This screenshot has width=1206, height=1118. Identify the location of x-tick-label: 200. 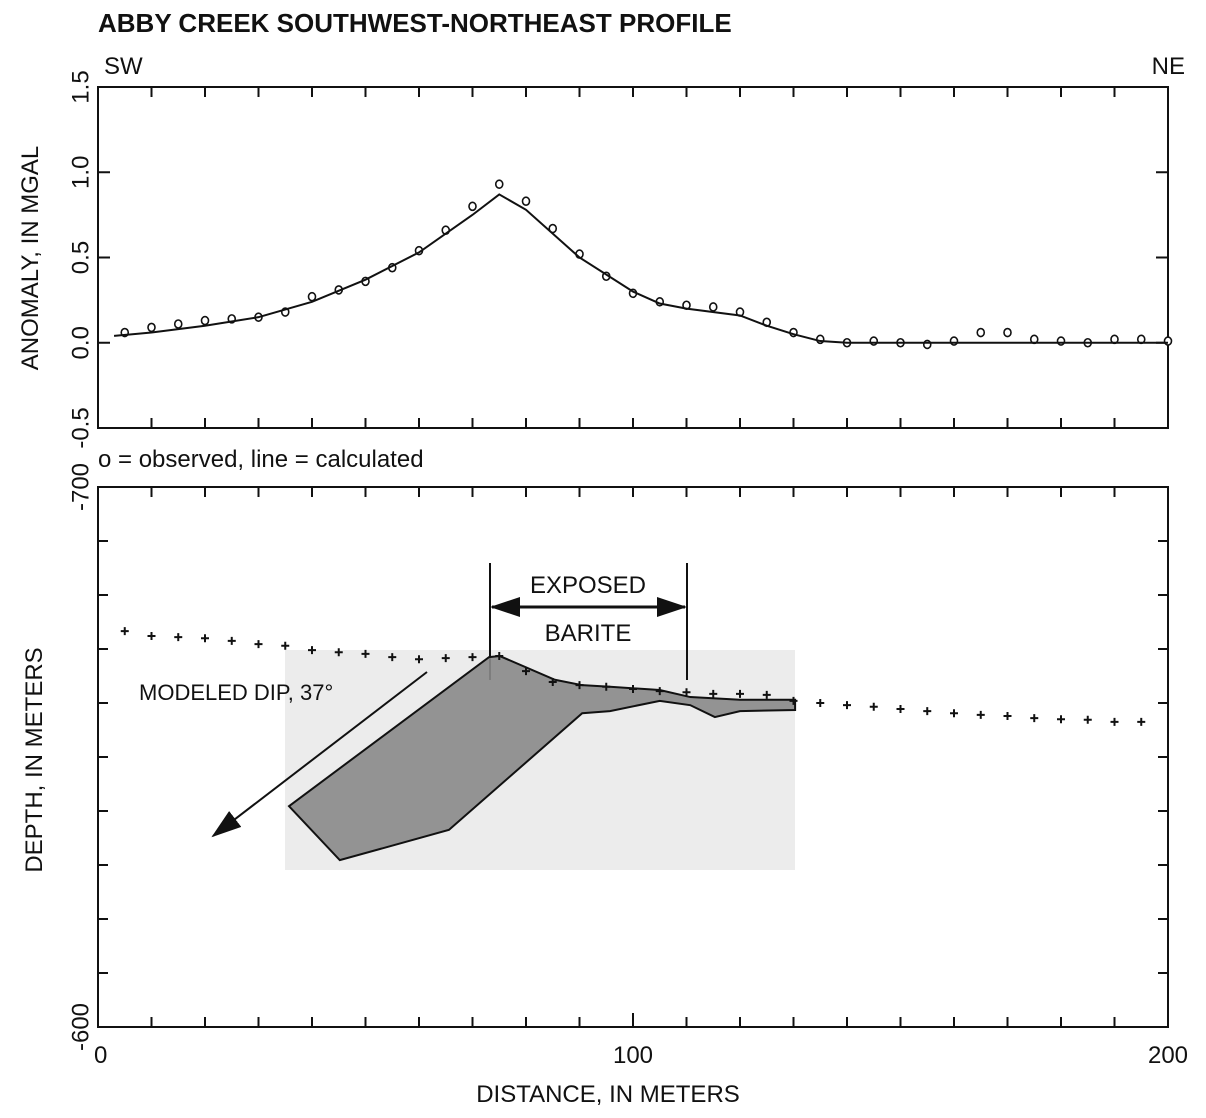
(1168, 1055).